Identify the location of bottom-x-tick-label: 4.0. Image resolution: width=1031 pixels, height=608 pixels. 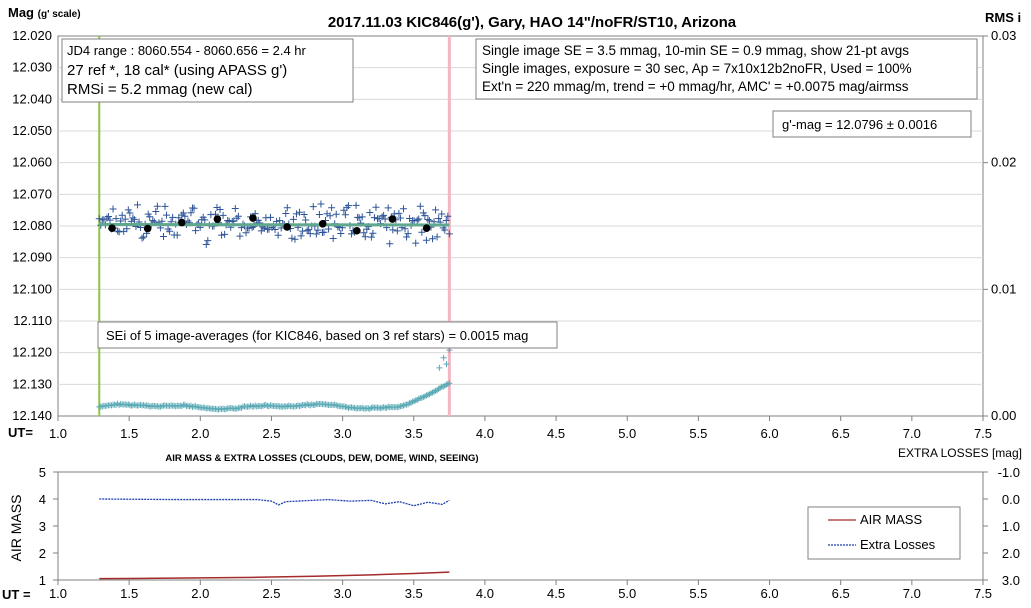
(485, 593).